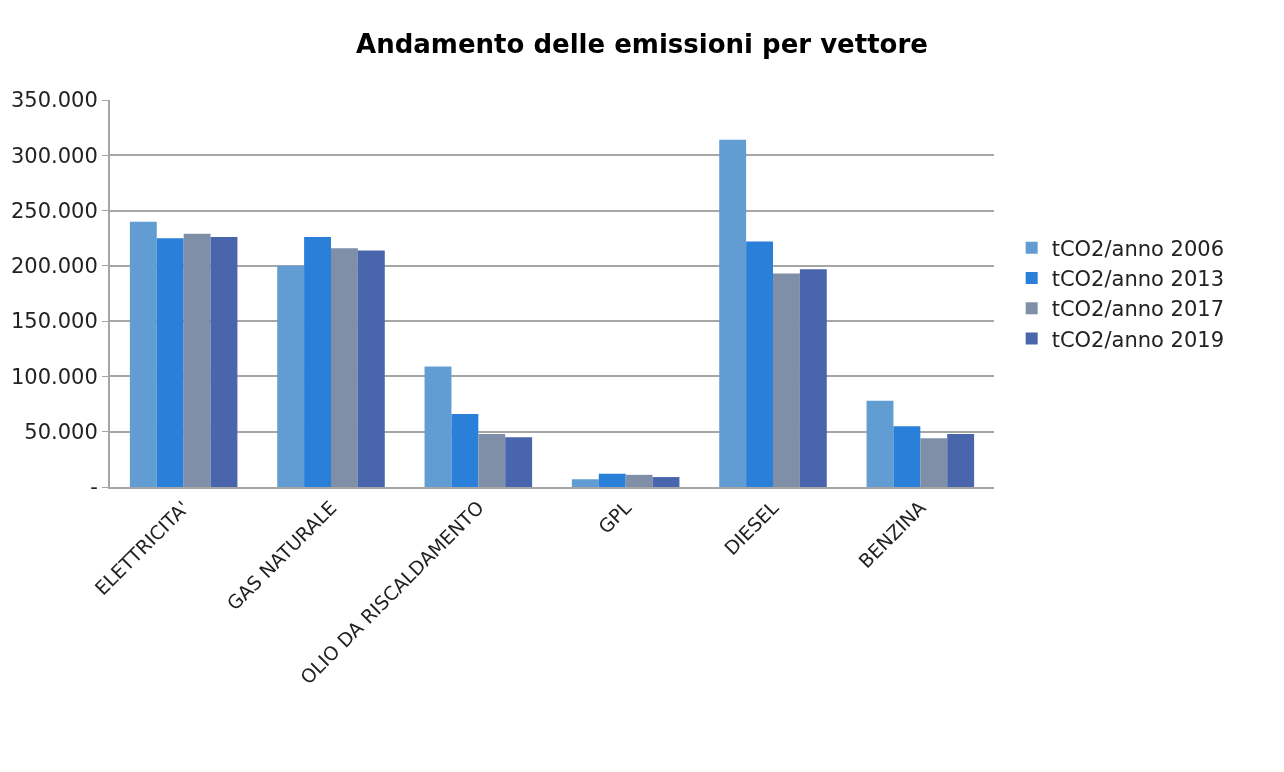 This screenshot has width=1284, height=772. What do you see at coordinates (1138, 279) in the screenshot?
I see `legend-label: tCO2/anno 2013` at bounding box center [1138, 279].